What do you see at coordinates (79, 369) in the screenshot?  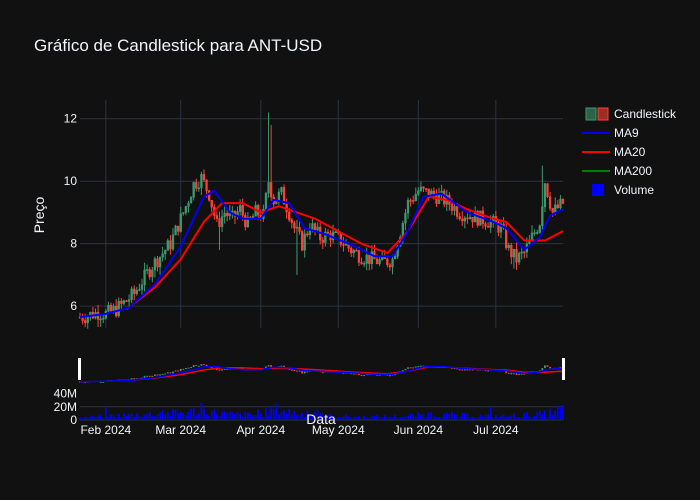 I see `range-handle-left` at bounding box center [79, 369].